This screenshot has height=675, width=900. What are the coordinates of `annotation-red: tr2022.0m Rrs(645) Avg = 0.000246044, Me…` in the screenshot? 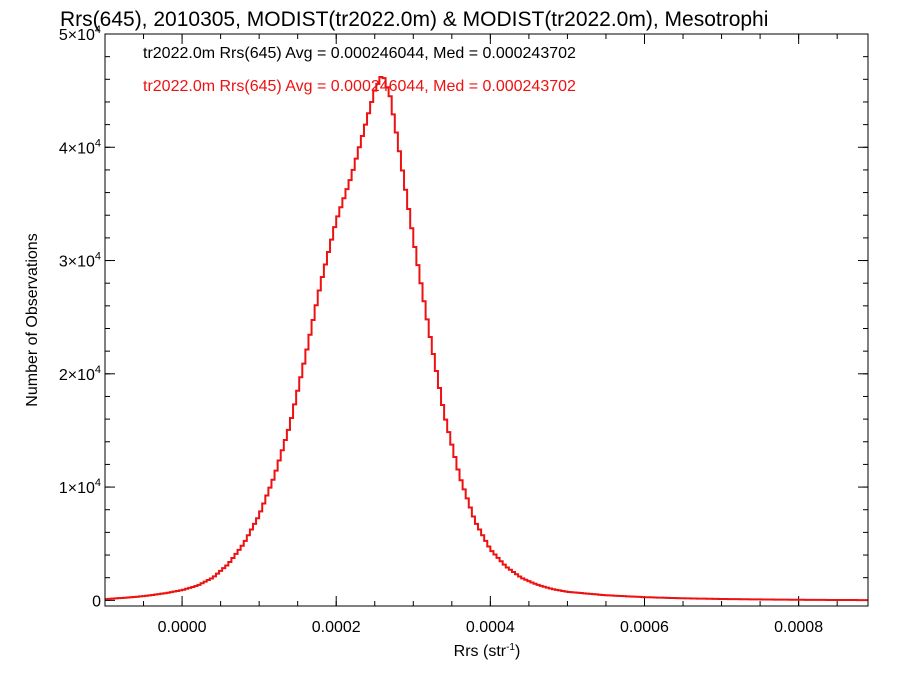 It's located at (359, 86).